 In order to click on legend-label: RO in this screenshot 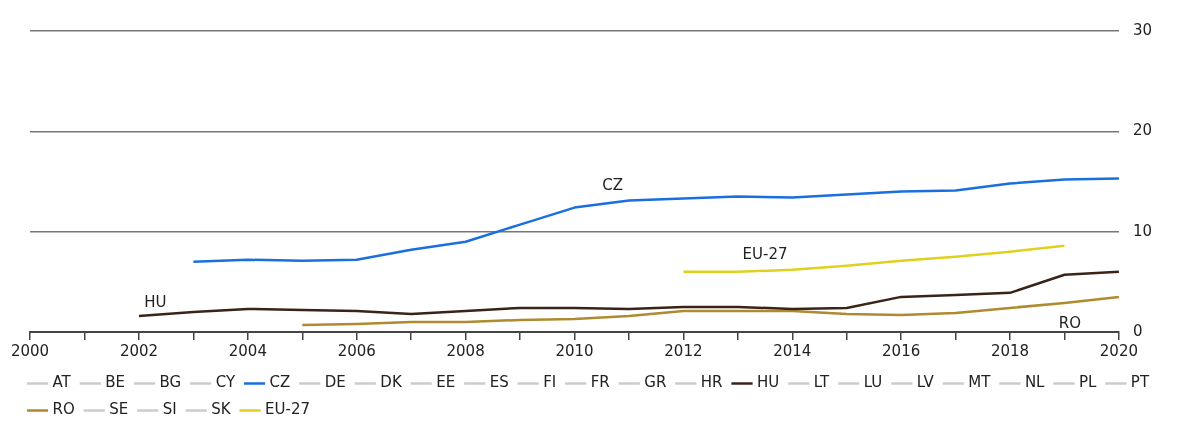, I will do `click(63, 409)`.